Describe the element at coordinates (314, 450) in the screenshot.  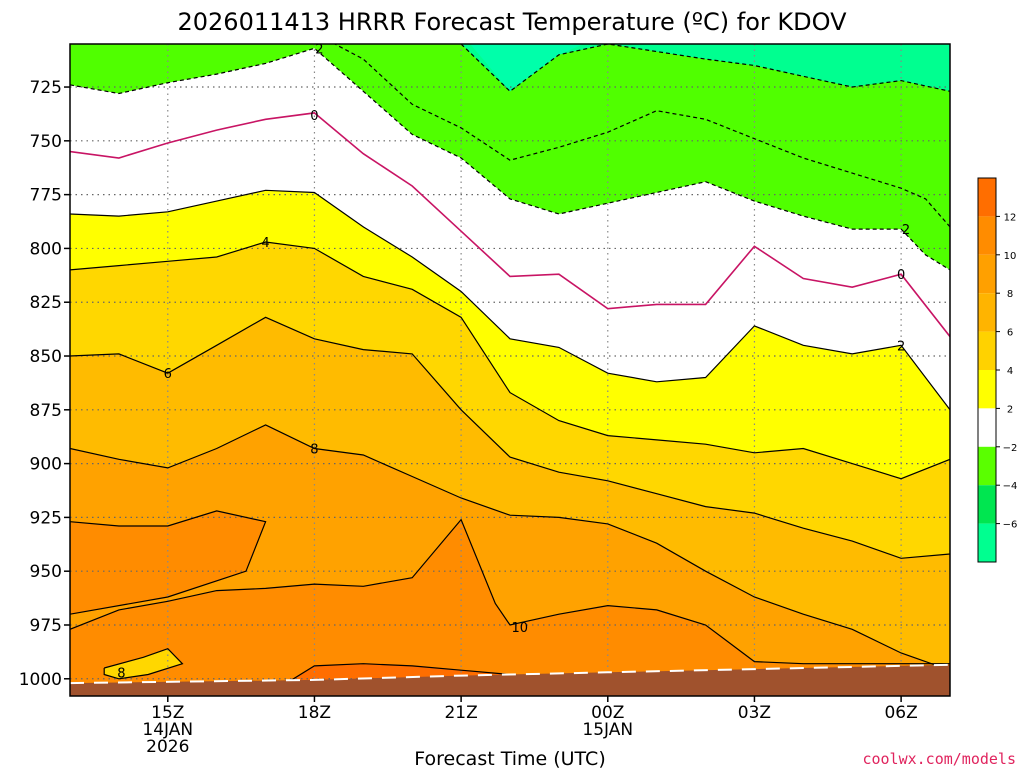
I see `contour-label-4: 8` at that location.